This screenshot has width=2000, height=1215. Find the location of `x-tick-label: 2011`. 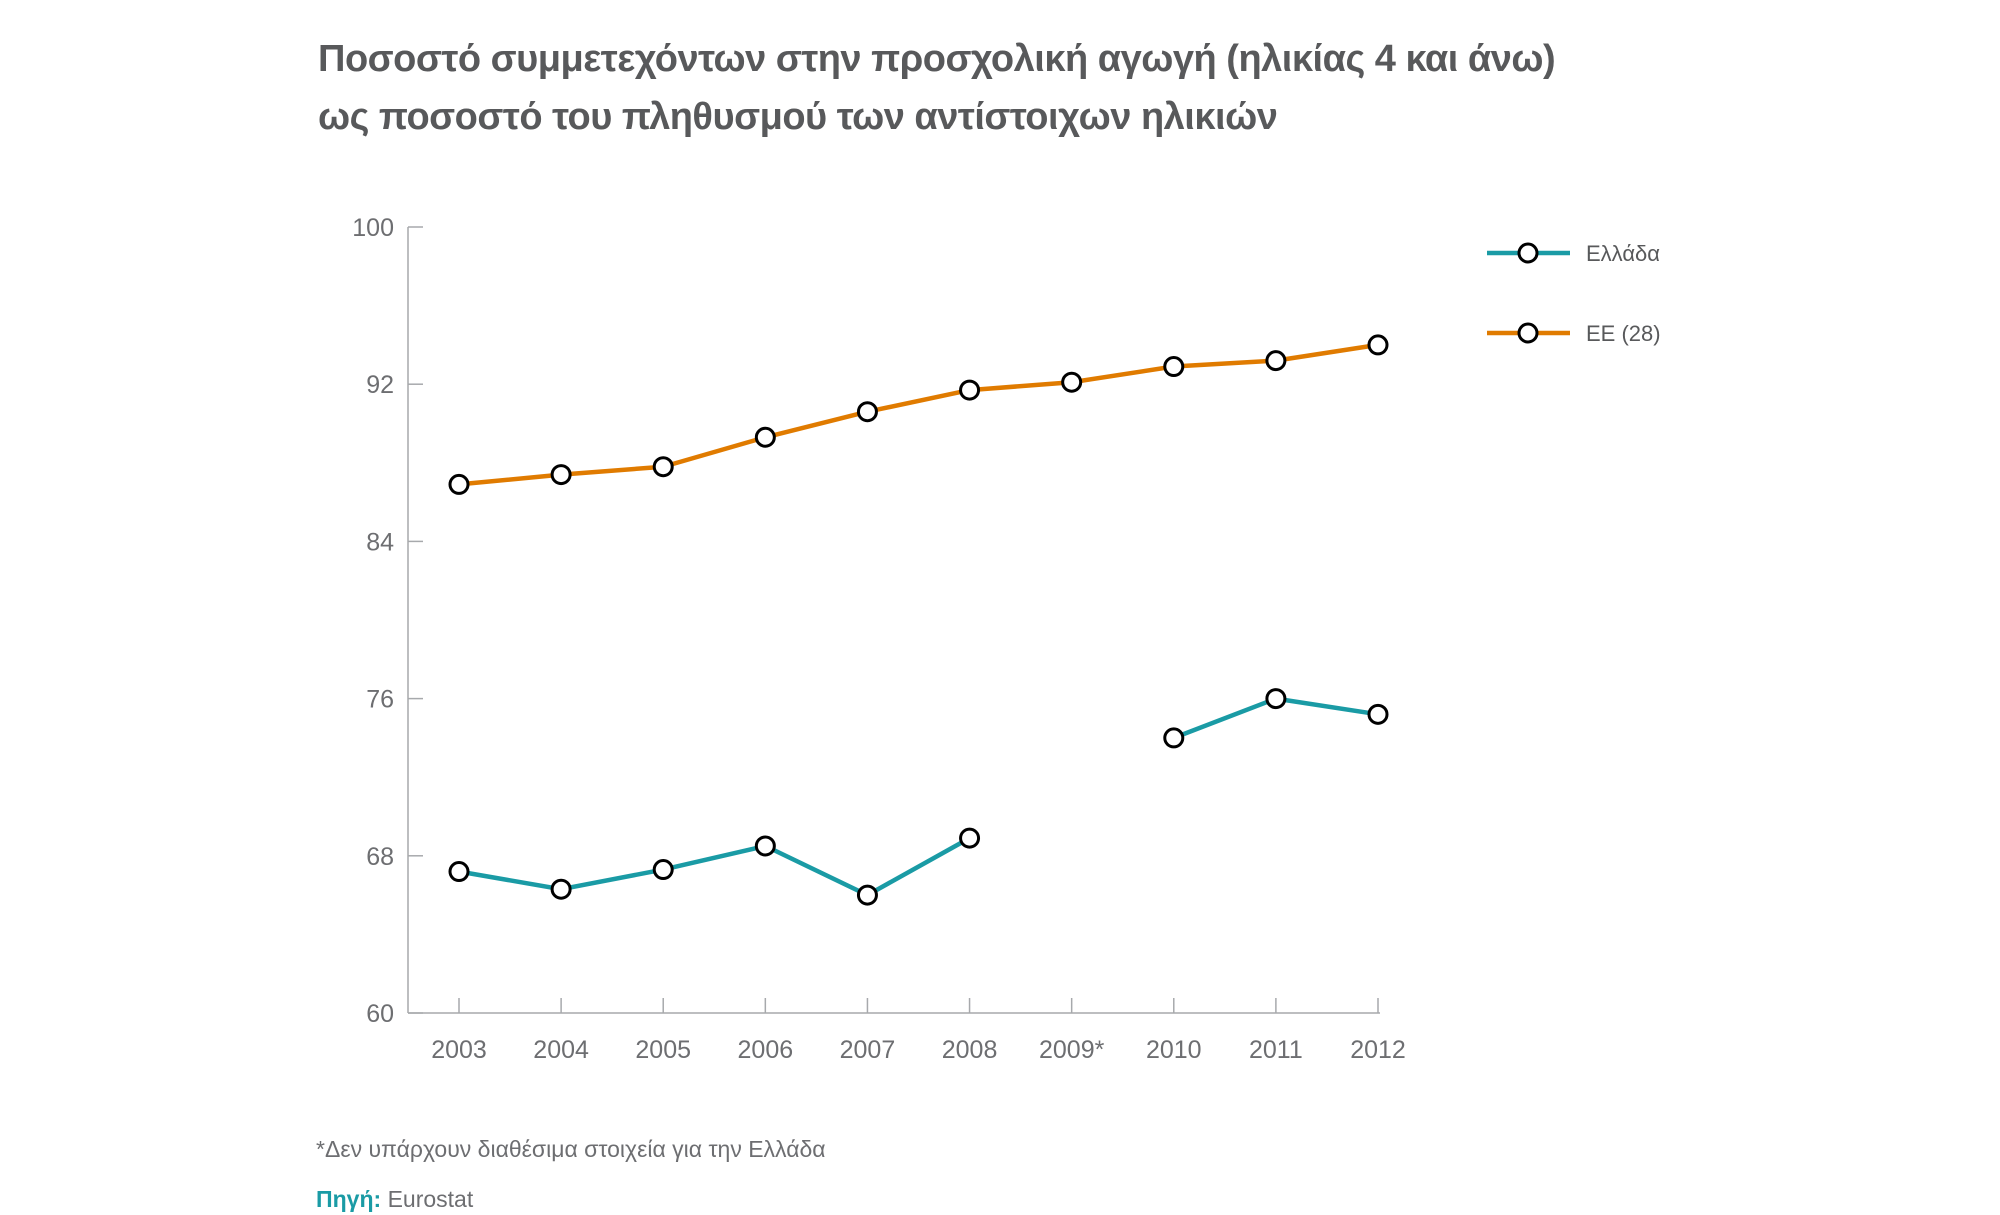

x-tick-label: 2011 is located at coordinates (1276, 1050).